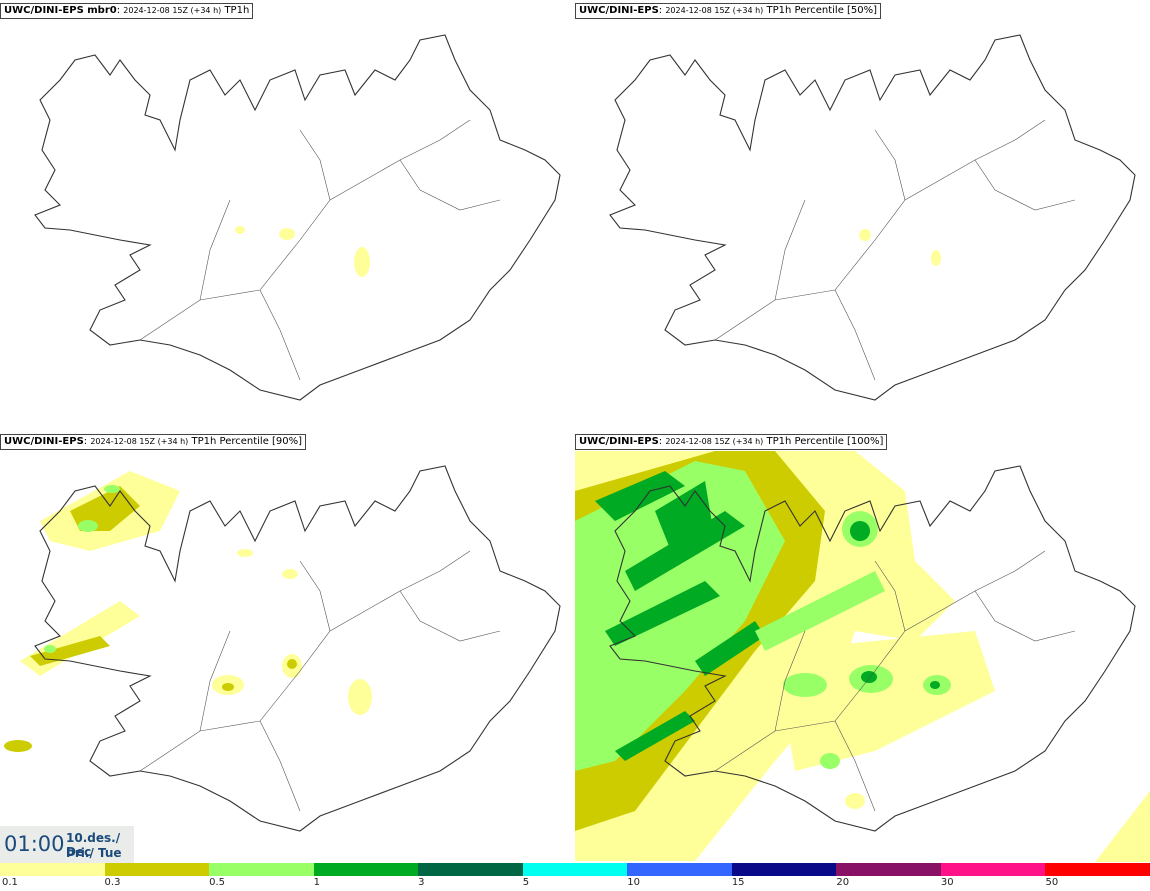 This screenshot has width=1150, height=891. Describe the element at coordinates (825, 441) in the screenshot. I see `panel-field: TP1h Percentile [100%]` at that location.